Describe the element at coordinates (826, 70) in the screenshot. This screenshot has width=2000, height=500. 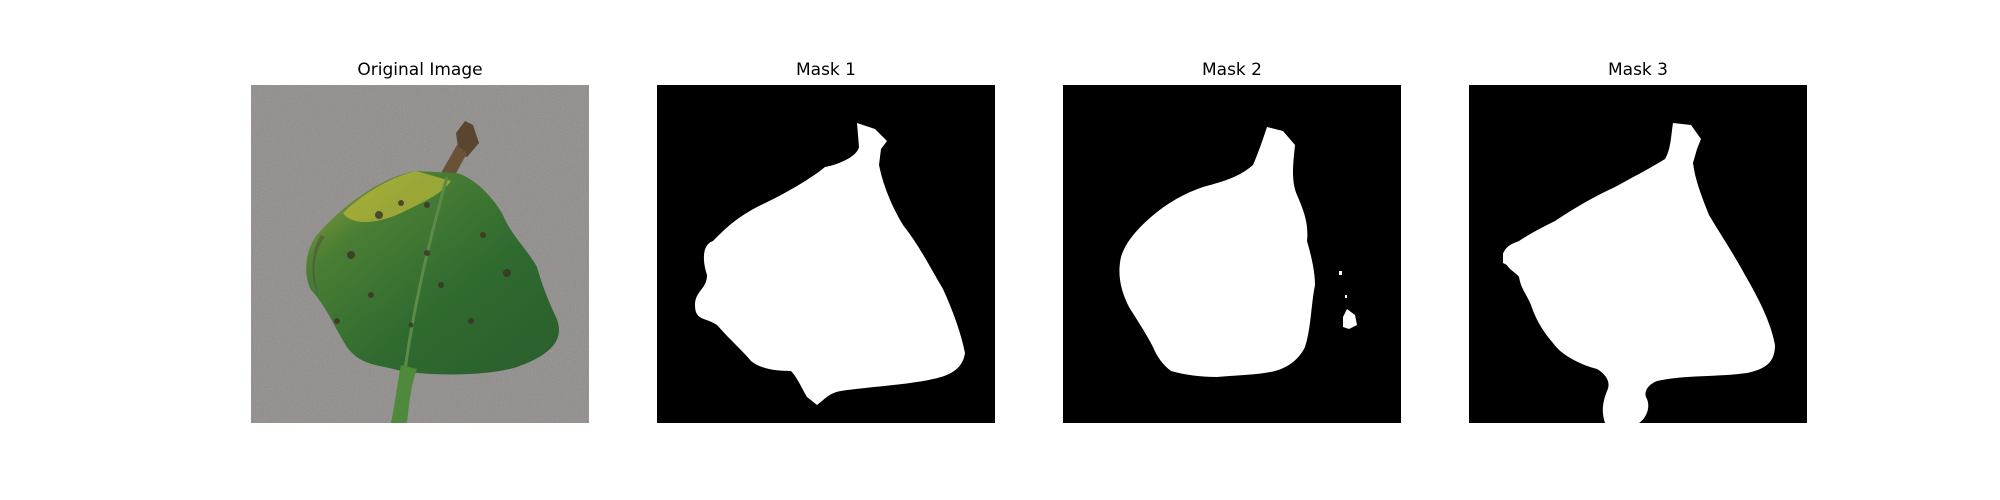
I see `panel-title-mask-1: Mask 1` at that location.